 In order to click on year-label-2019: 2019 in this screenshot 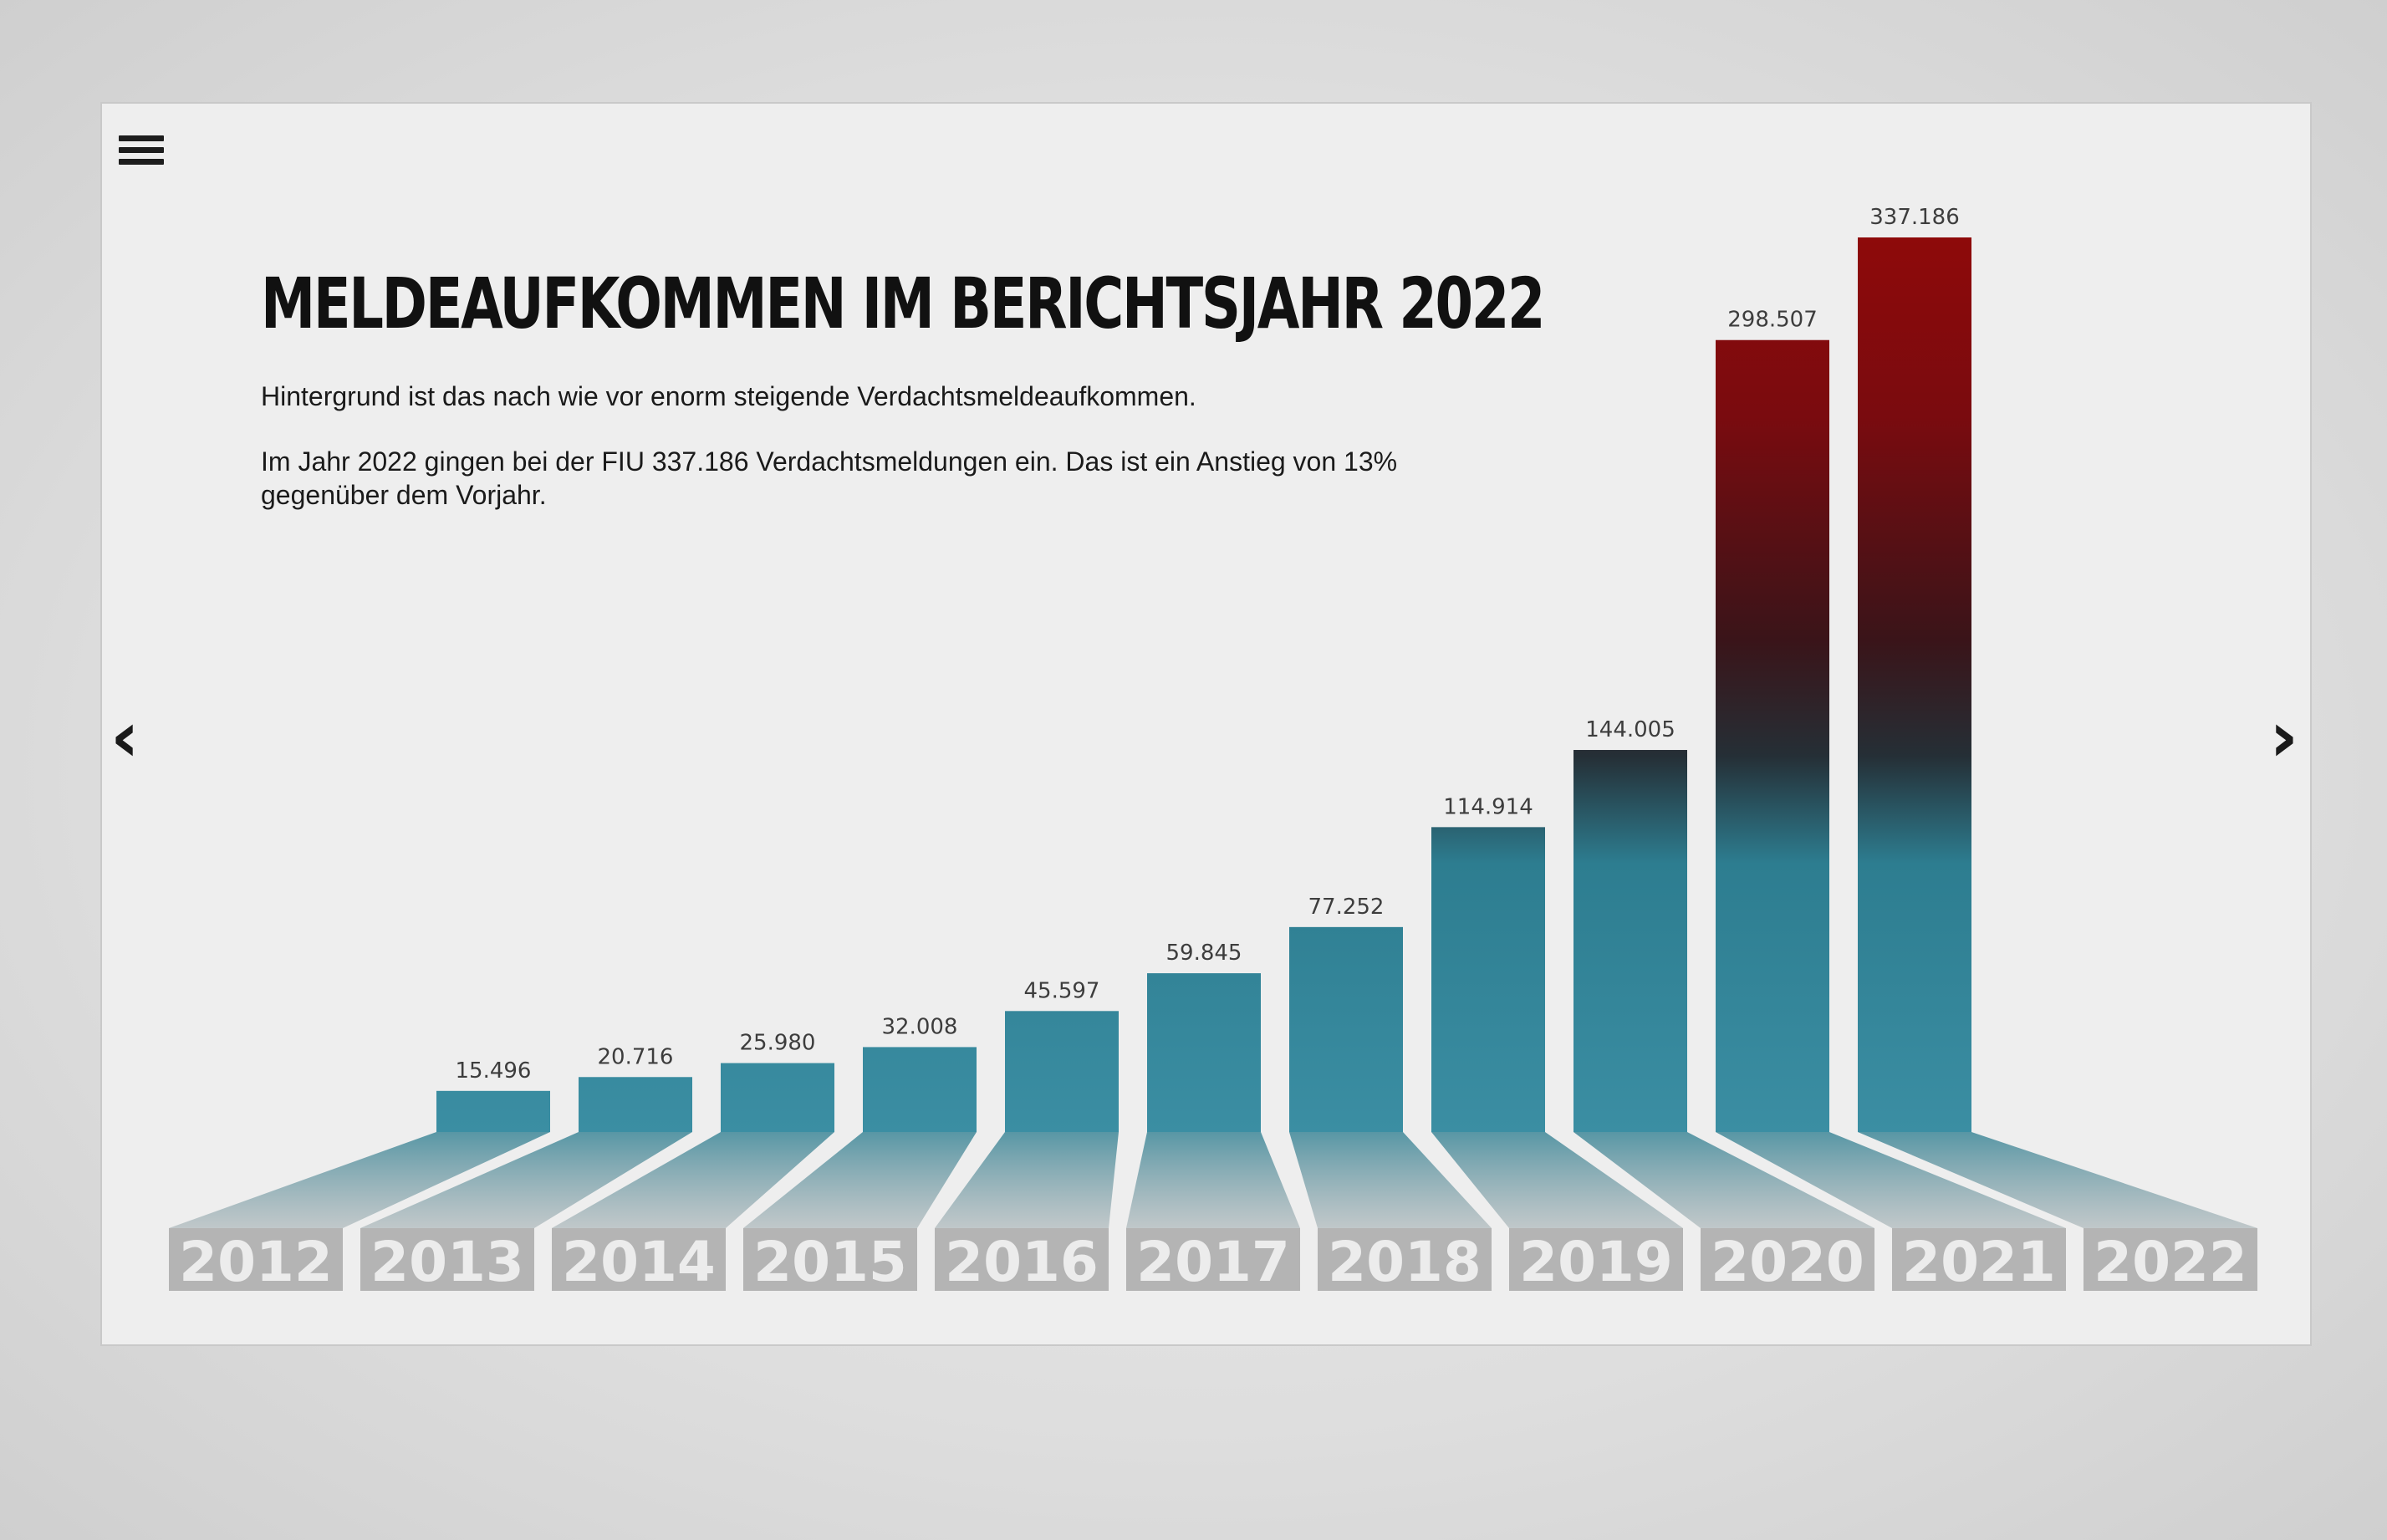, I will do `click(1596, 1262)`.